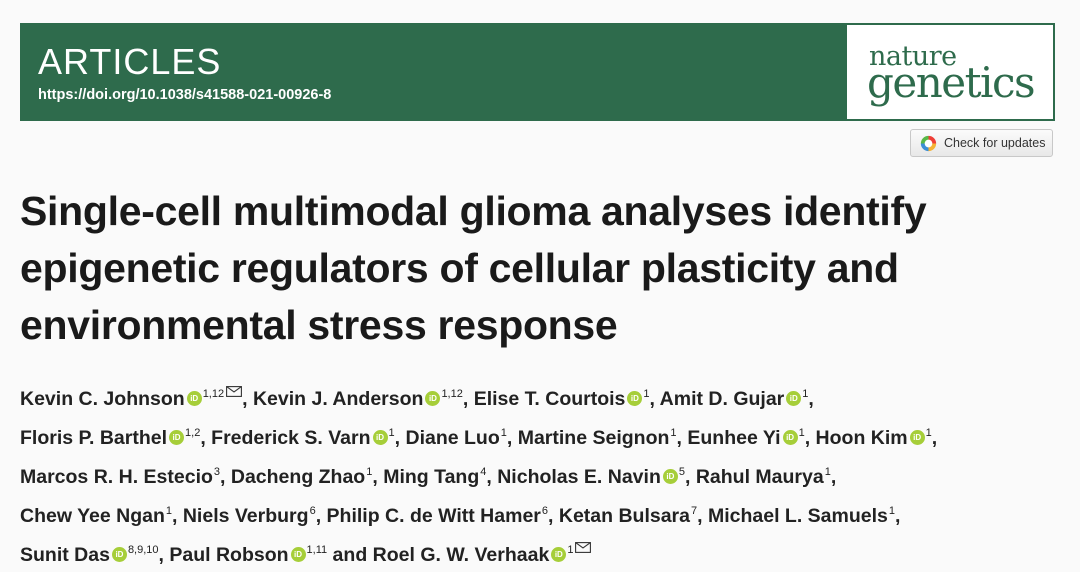 The height and width of the screenshot is (572, 1080). What do you see at coordinates (229, 555) in the screenshot?
I see `author-name: Paul Robson` at bounding box center [229, 555].